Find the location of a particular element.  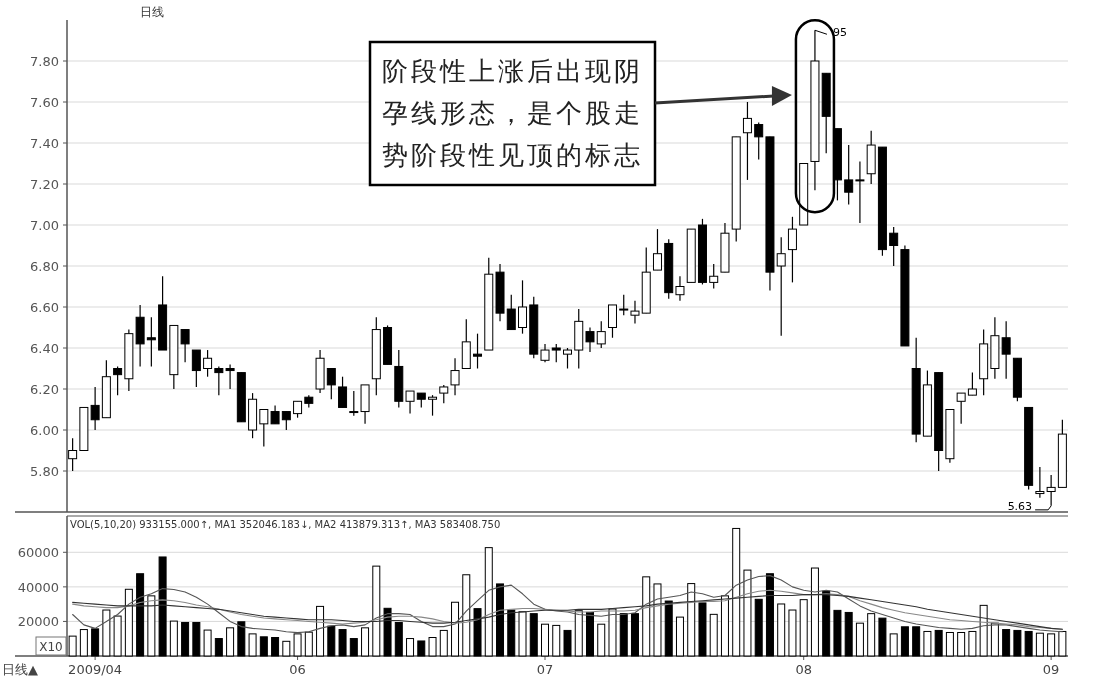

y-tick-label: 60000 is located at coordinates (38, 553).